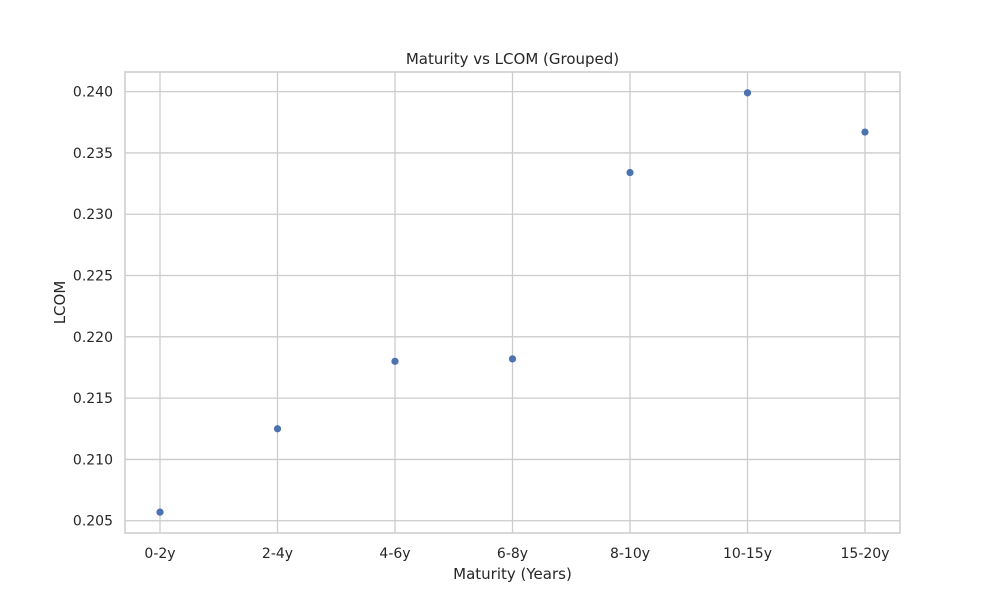 The image size is (1000, 604). What do you see at coordinates (93, 277) in the screenshot?
I see `y-tick-label: 0.225` at bounding box center [93, 277].